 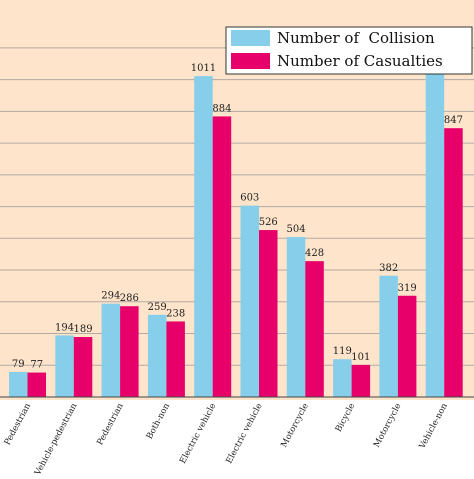 What do you see at coordinates (407, 288) in the screenshot?
I see `data-label-casualties: 319` at bounding box center [407, 288].